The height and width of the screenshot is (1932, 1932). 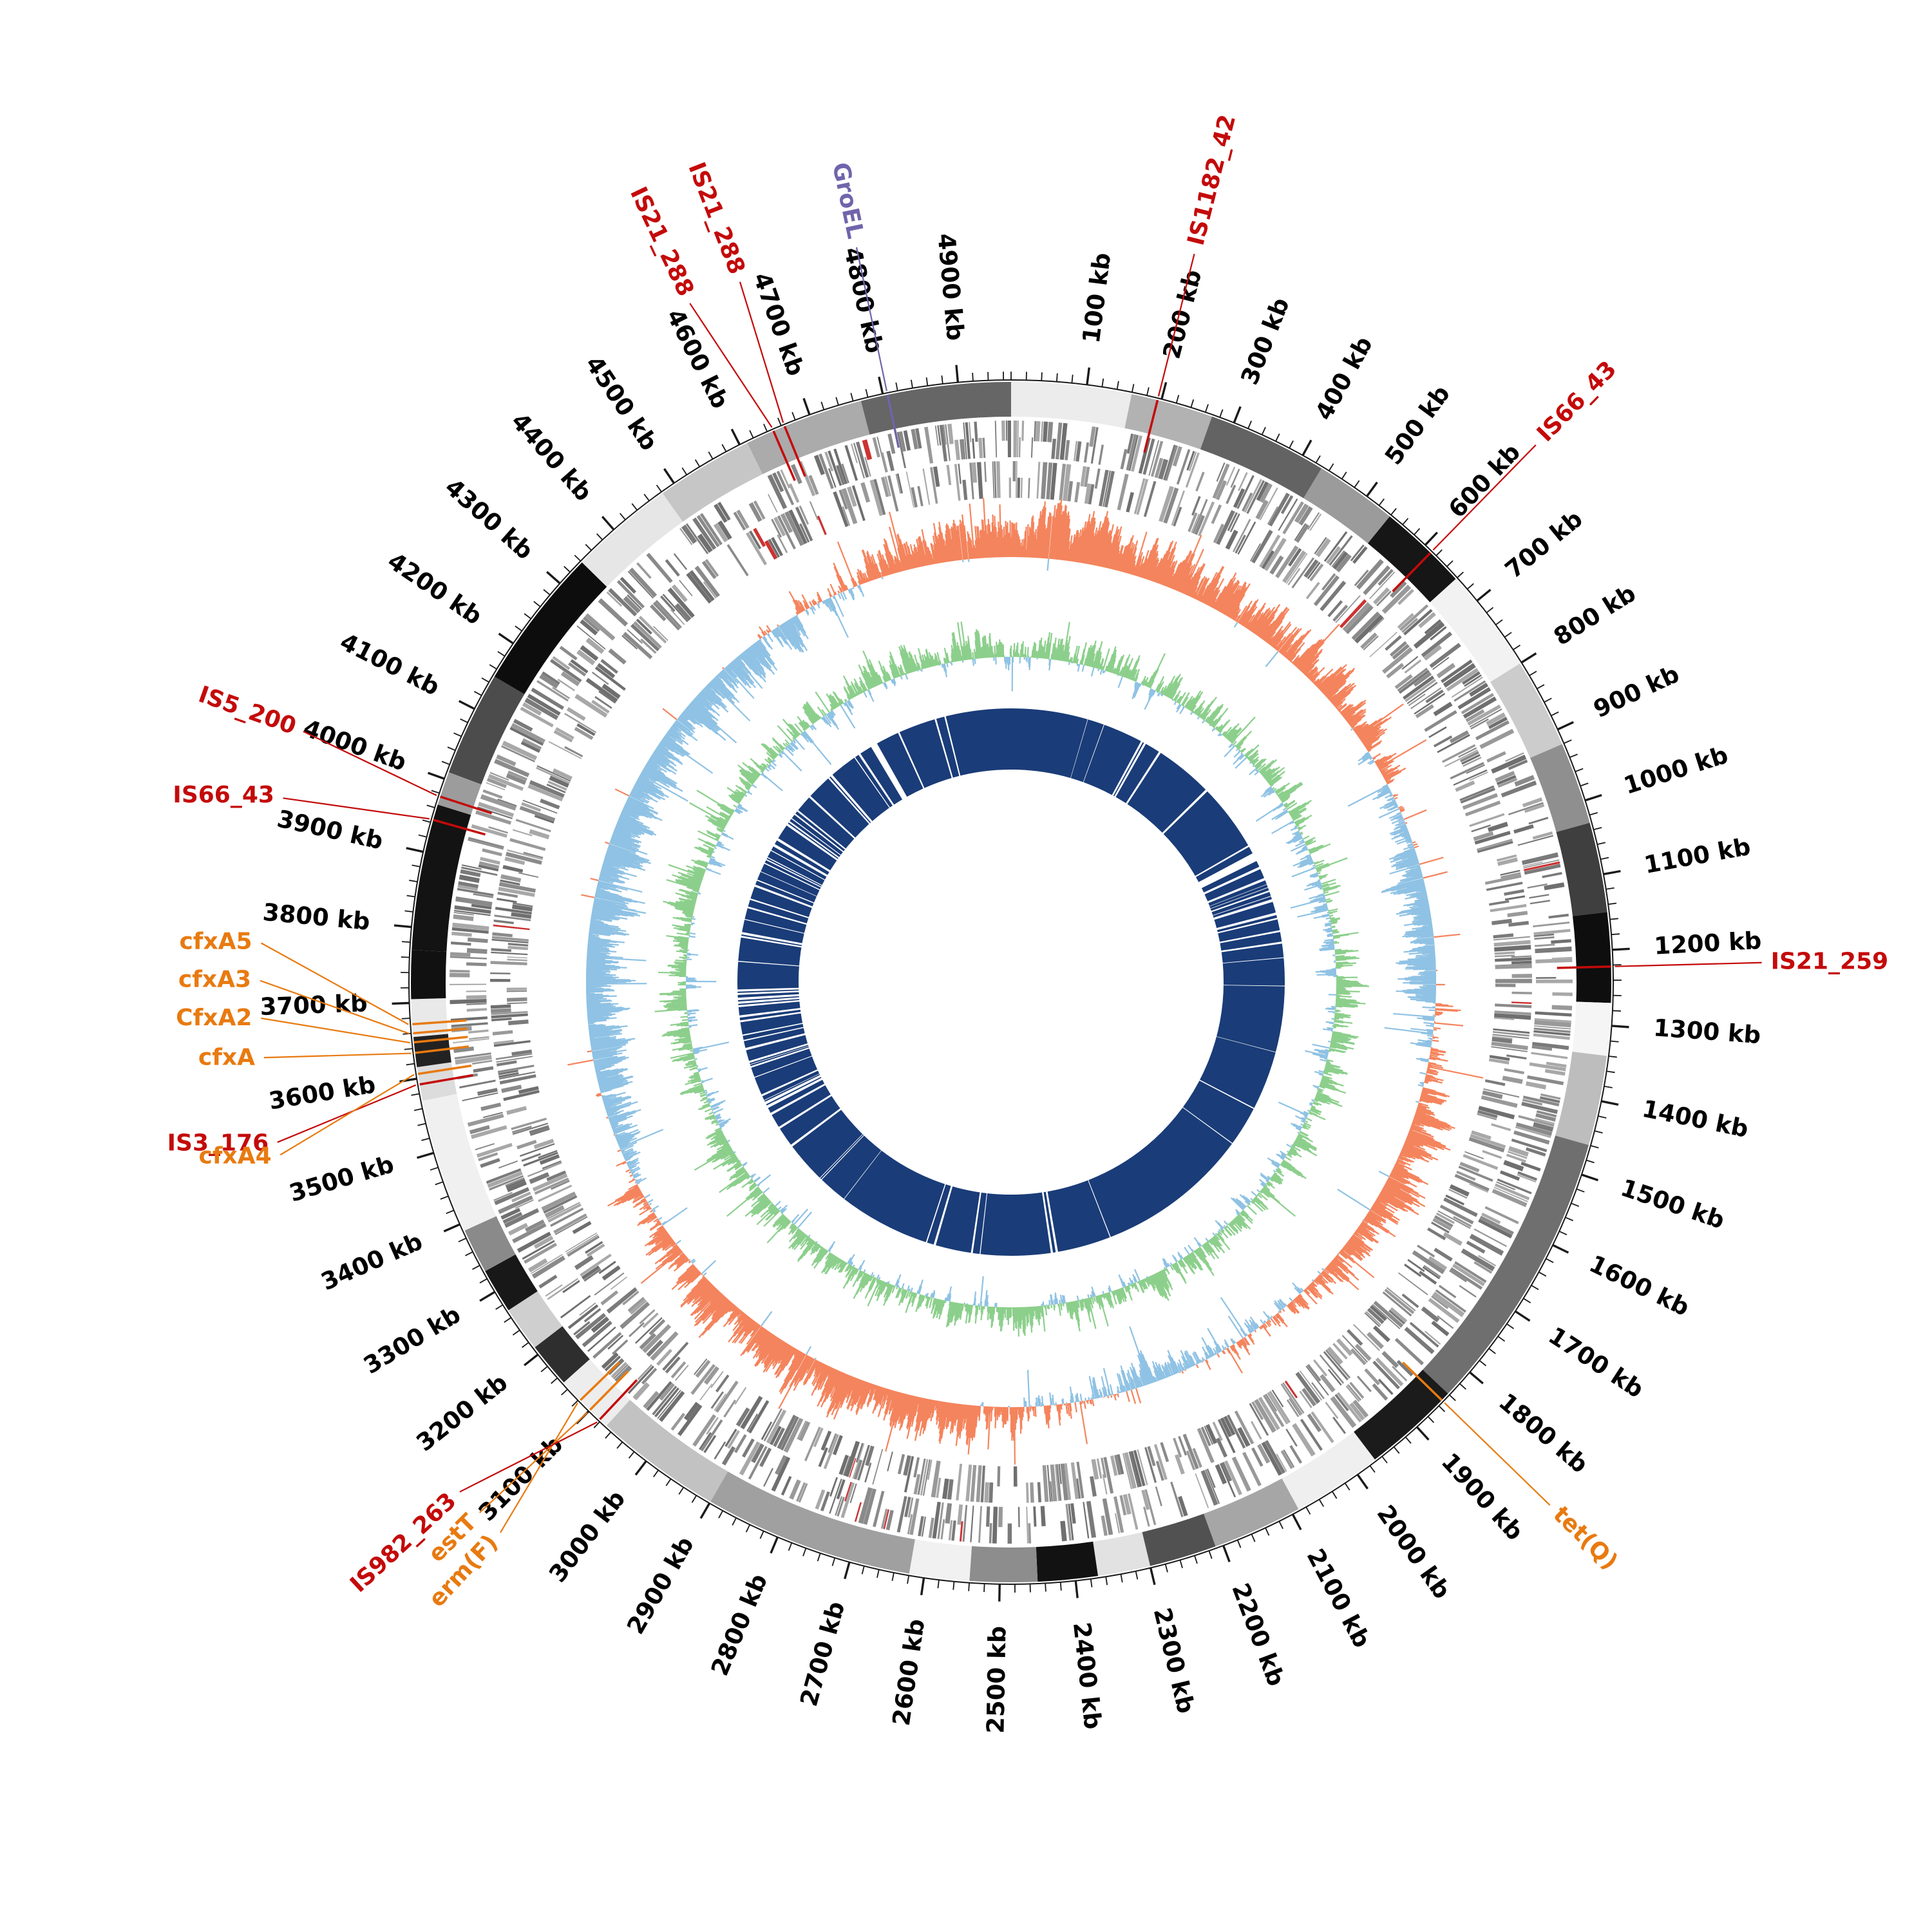 I want to click on axis-tick-label: 700 kb, so click(x=1544, y=544).